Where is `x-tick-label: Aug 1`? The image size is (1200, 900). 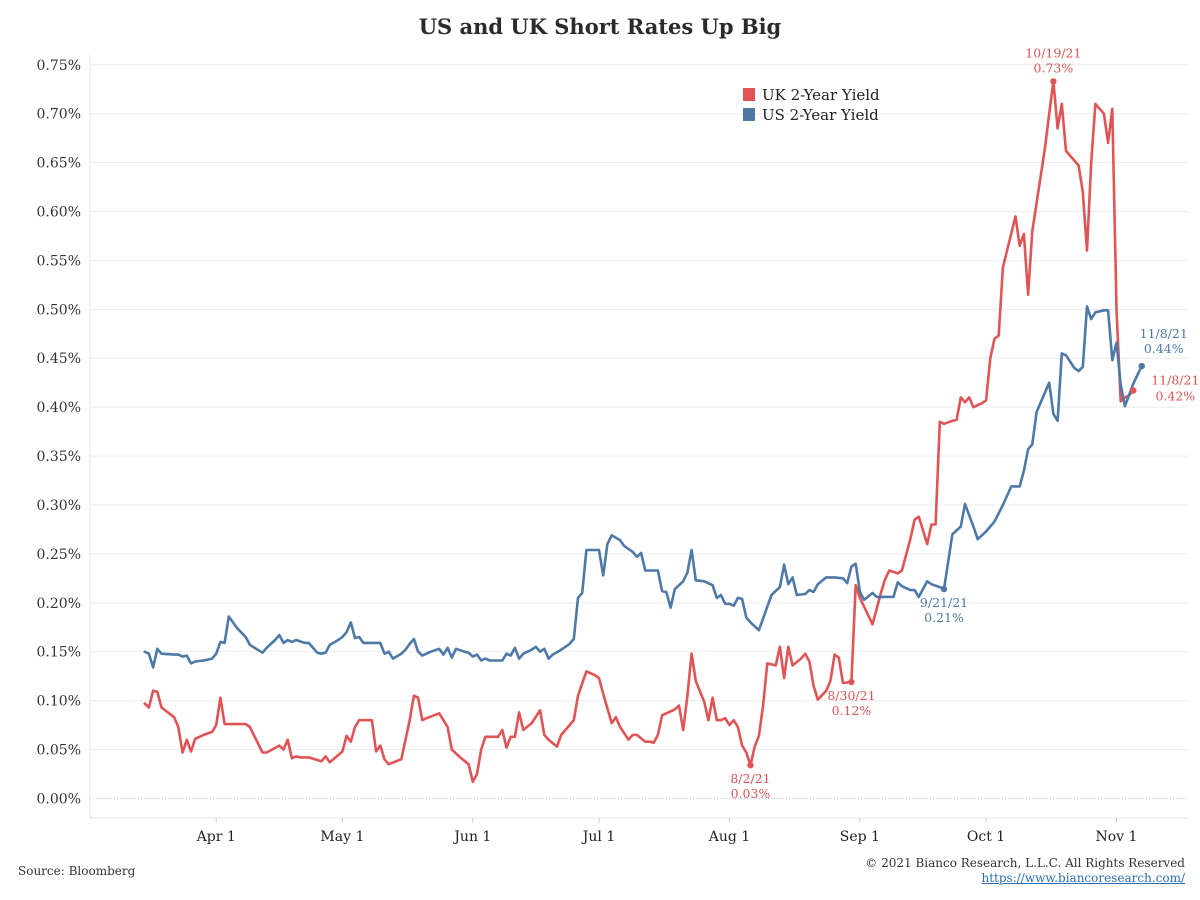 x-tick-label: Aug 1 is located at coordinates (729, 837).